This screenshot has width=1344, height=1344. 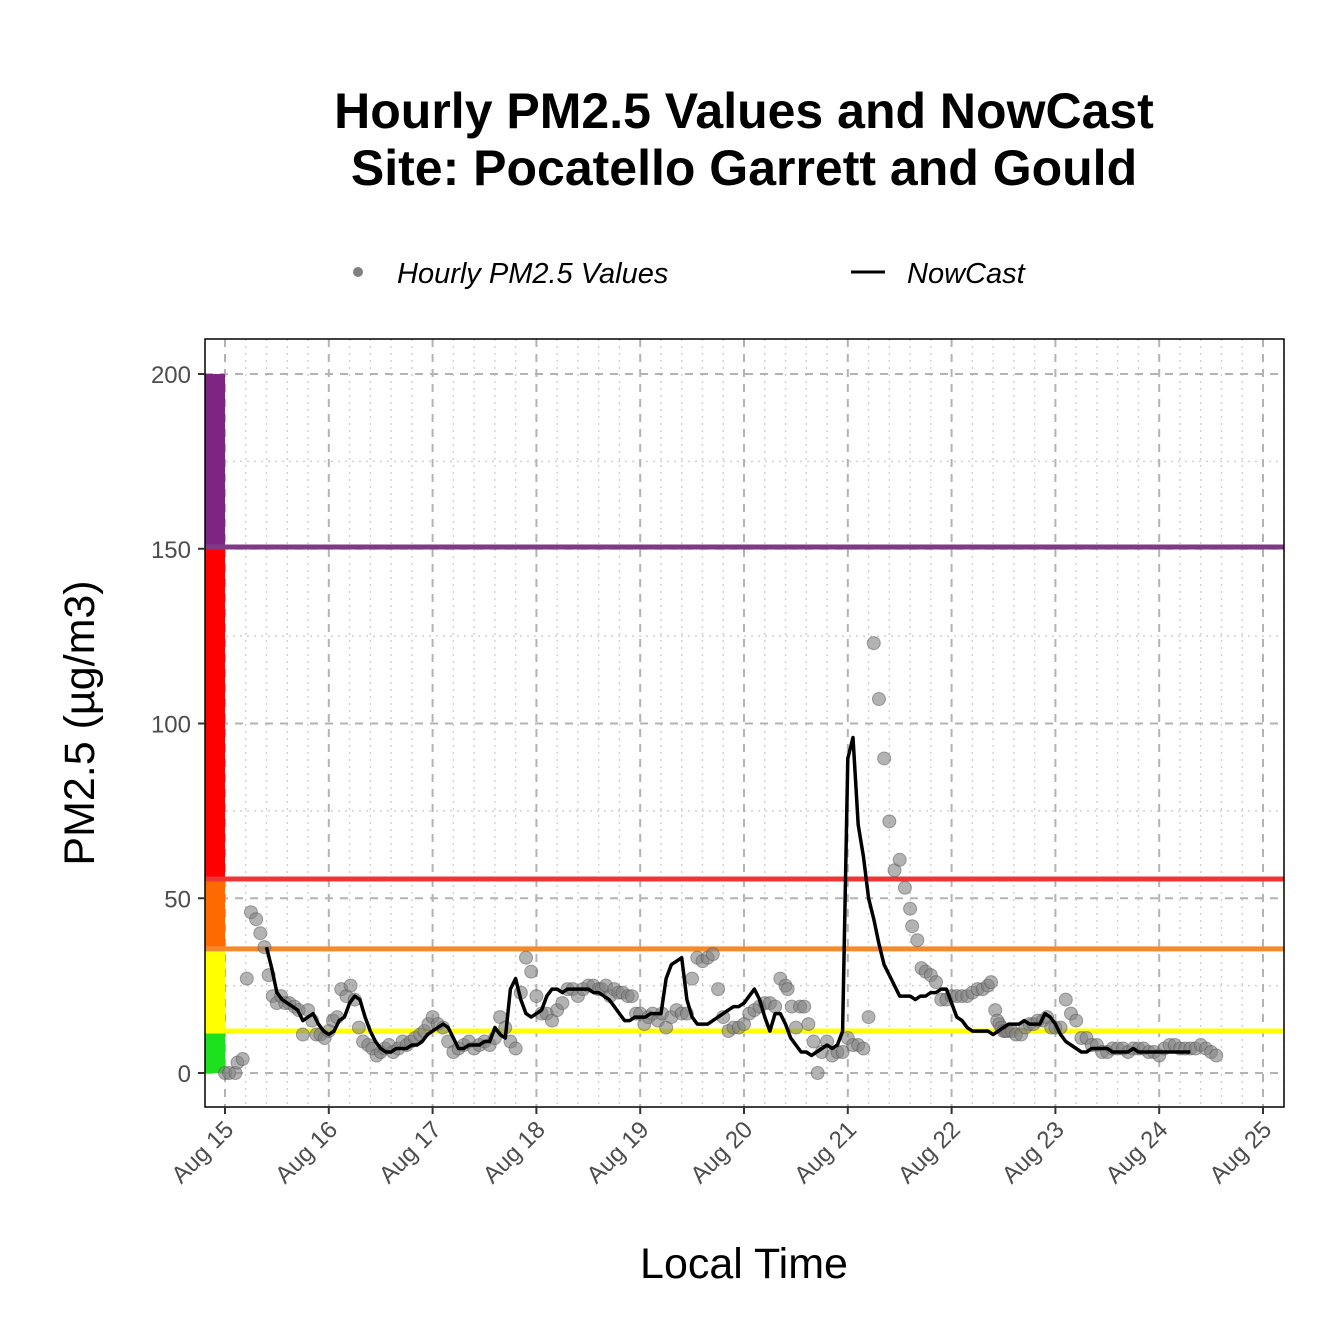 I want to click on x-tick-label: Aug 21, so click(x=825, y=1152).